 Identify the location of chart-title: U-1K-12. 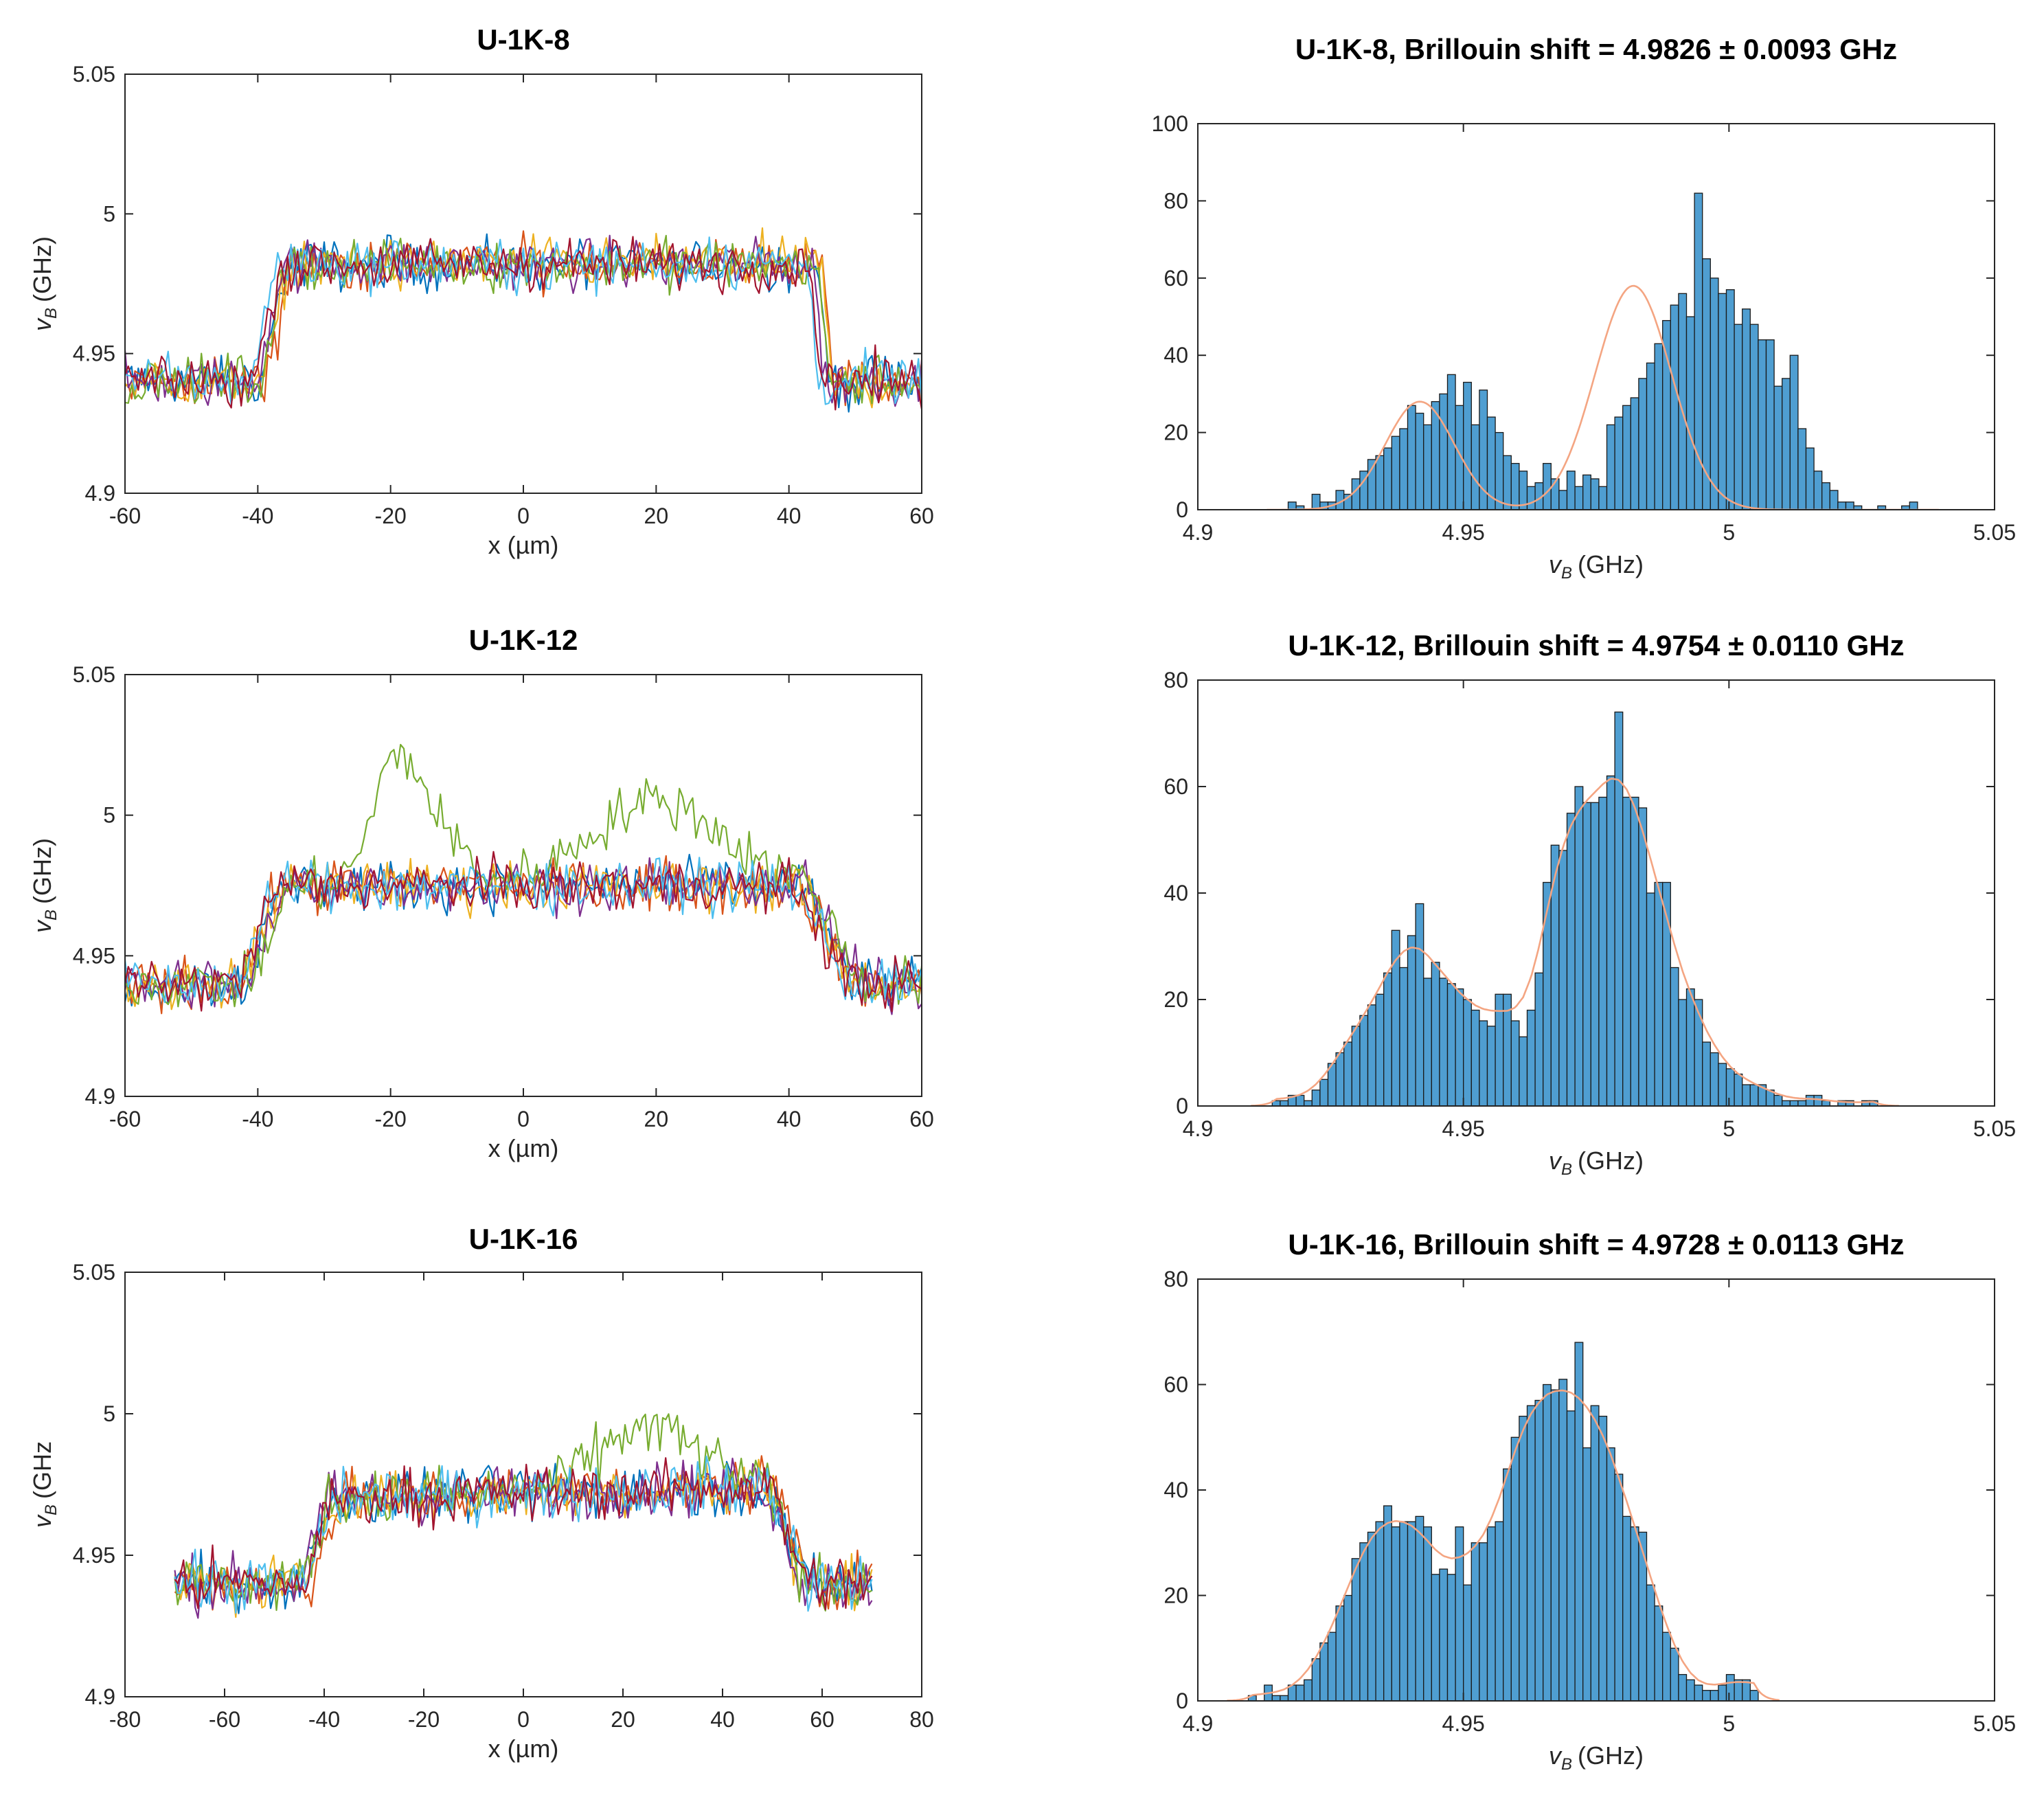
(523, 640).